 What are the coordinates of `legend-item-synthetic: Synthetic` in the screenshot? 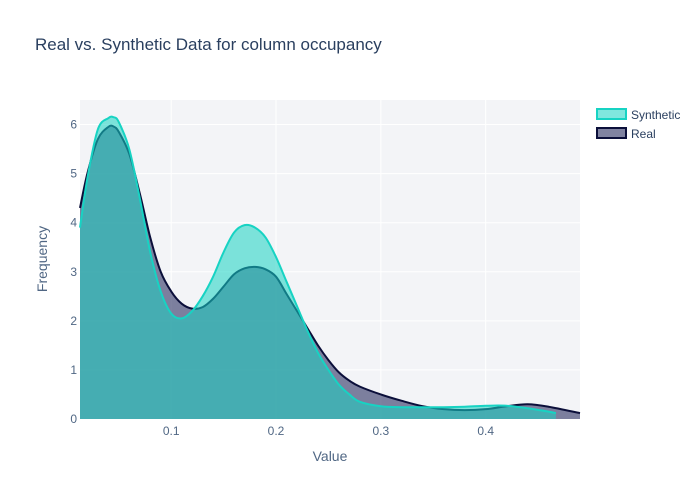 It's located at (638, 115).